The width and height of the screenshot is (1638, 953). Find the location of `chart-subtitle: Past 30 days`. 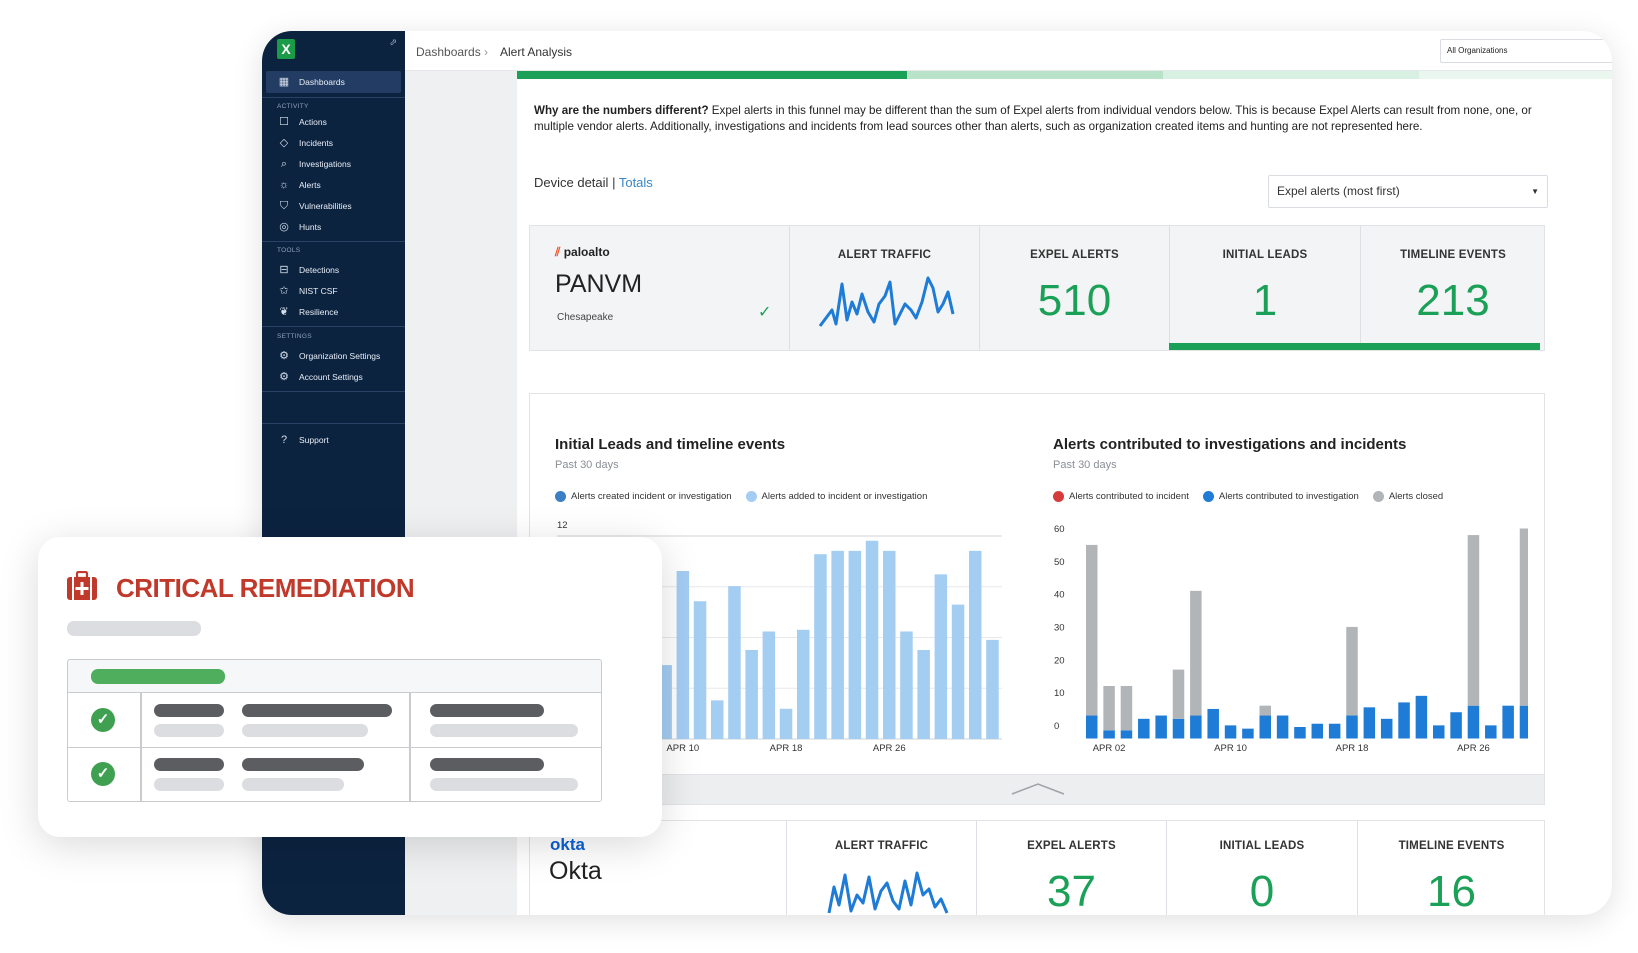

chart-subtitle: Past 30 days is located at coordinates (587, 465).